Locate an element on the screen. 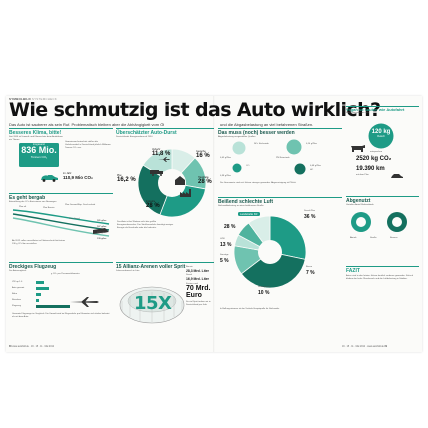 The width and height of the screenshot is (428, 428). energy-donut-chart is located at coordinates (172, 183).